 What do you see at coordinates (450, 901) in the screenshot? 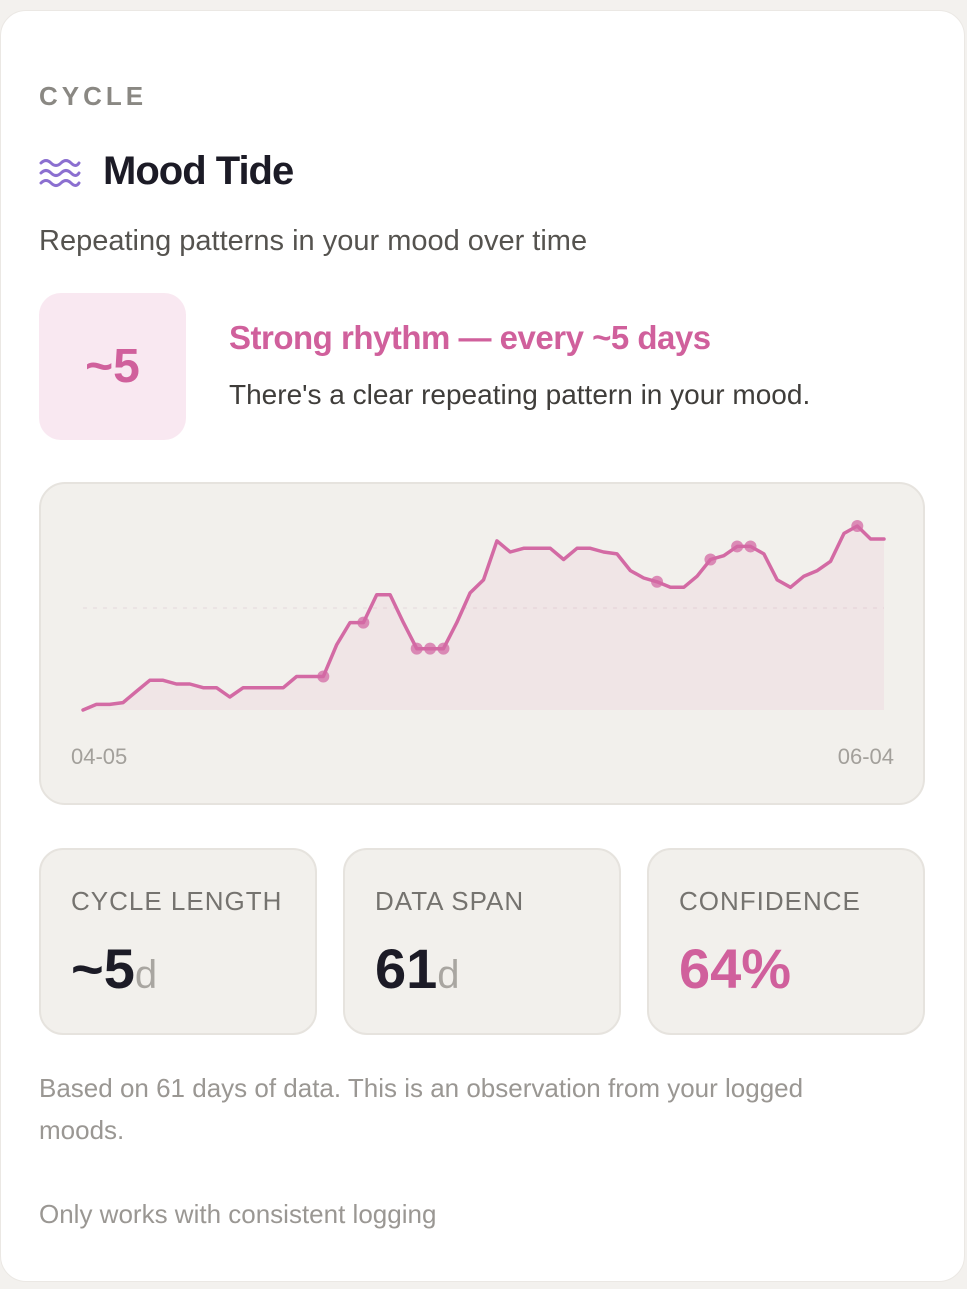
I see `stat-label: DATA SPAN` at bounding box center [450, 901].